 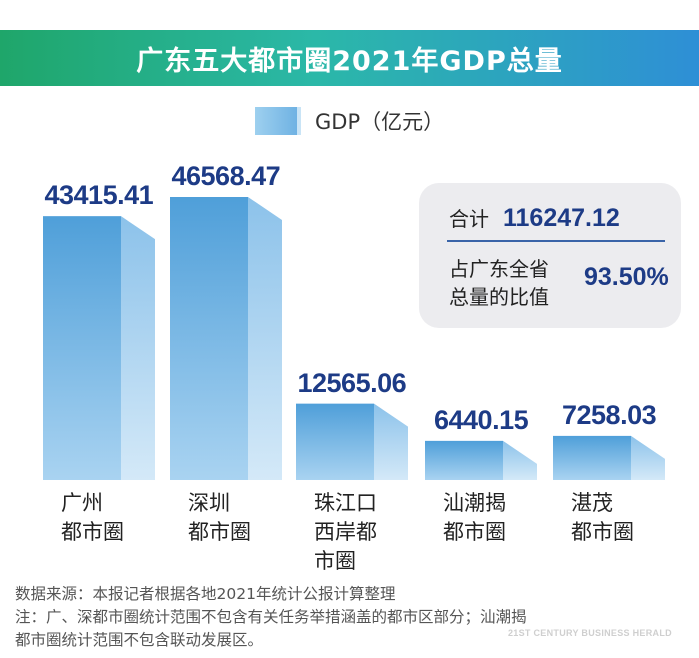 I want to click on value-label-4: 6440.15, so click(x=481, y=419).